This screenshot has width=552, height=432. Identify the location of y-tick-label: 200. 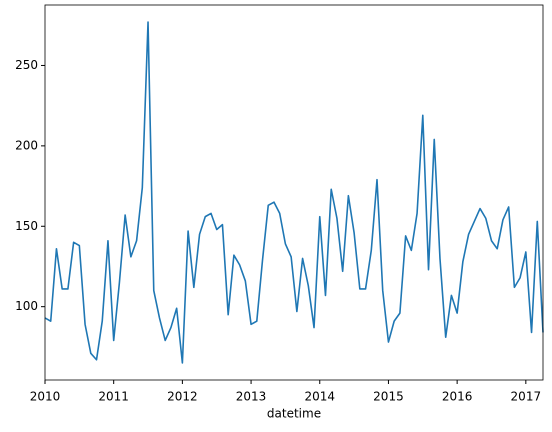
(26, 145).